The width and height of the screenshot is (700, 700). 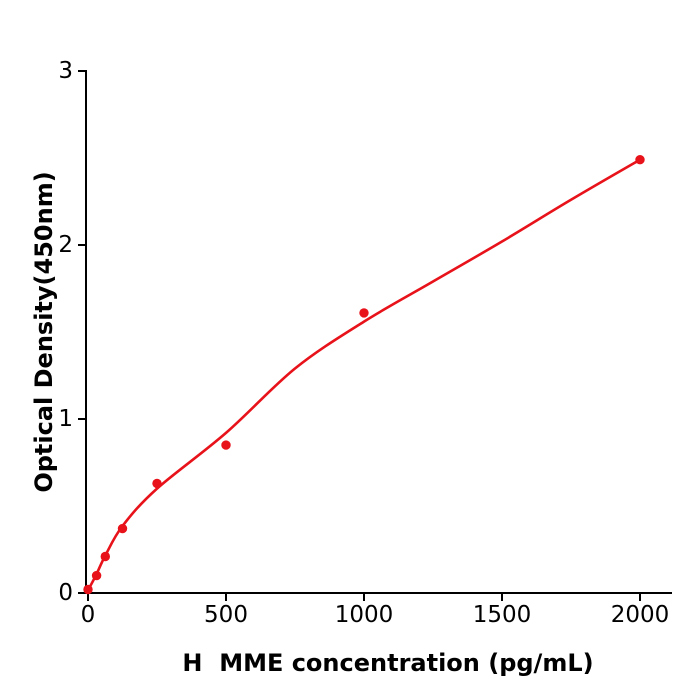 What do you see at coordinates (387, 663) in the screenshot?
I see `x-axis-title: H MME concentration (pg/mL)` at bounding box center [387, 663].